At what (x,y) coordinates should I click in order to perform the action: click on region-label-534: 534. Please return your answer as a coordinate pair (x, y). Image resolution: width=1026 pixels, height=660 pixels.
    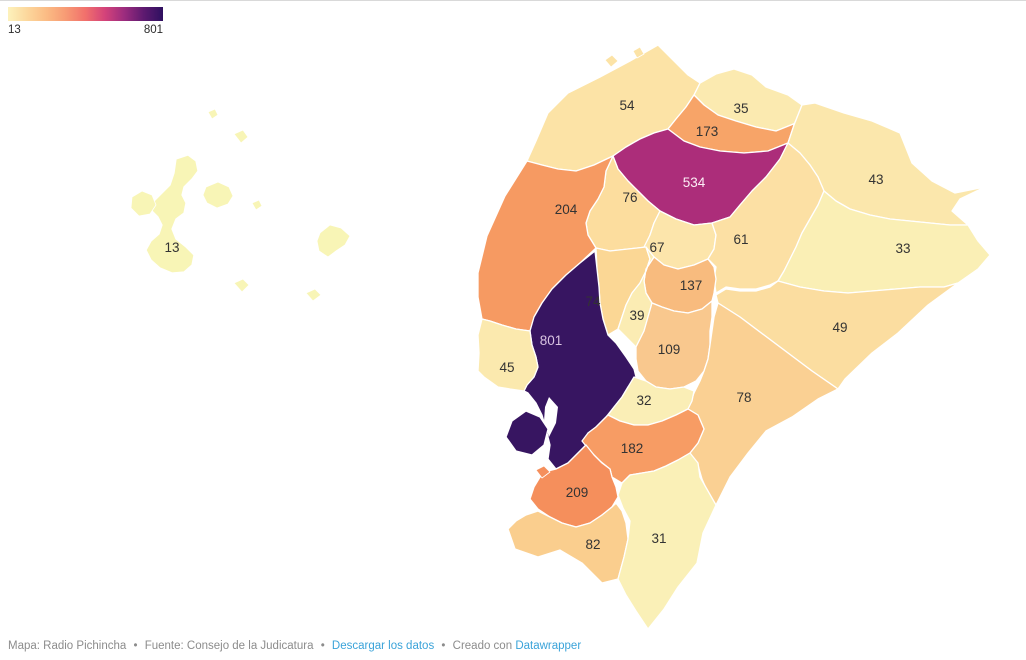
    Looking at the image, I should click on (694, 182).